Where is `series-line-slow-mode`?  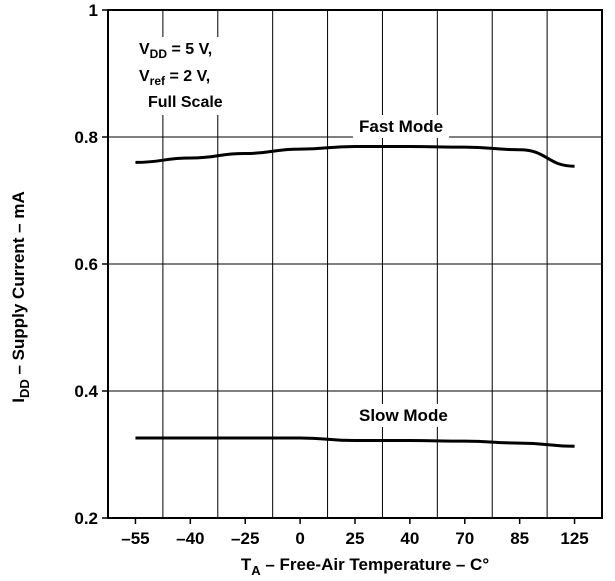 series-line-slow-mode is located at coordinates (355, 442).